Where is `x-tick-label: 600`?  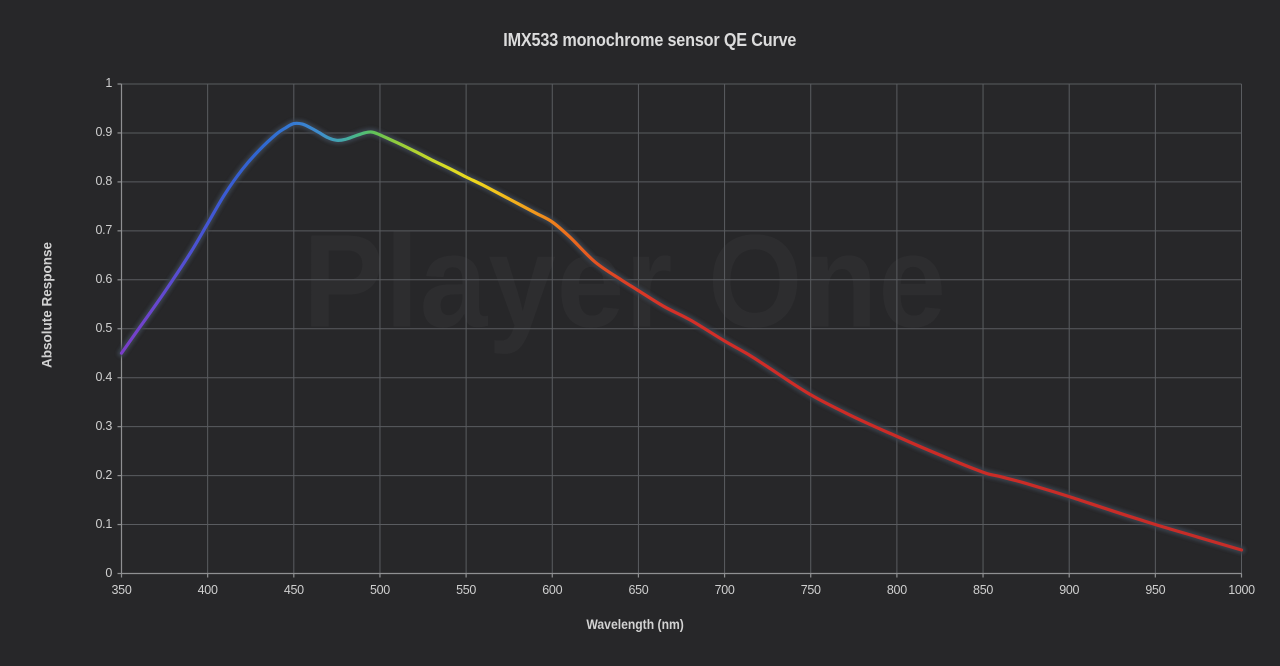 x-tick-label: 600 is located at coordinates (552, 590).